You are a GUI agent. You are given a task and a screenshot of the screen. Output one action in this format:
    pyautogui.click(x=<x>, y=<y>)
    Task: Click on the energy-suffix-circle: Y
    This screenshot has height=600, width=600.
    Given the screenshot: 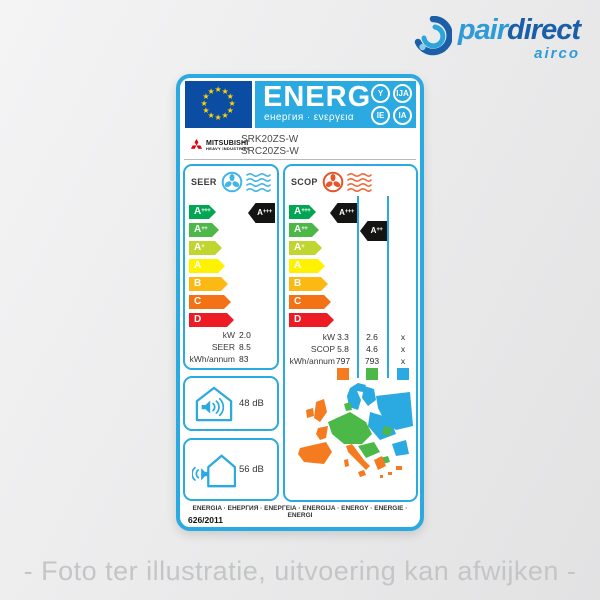 What is the action you would take?
    pyautogui.click(x=380, y=93)
    